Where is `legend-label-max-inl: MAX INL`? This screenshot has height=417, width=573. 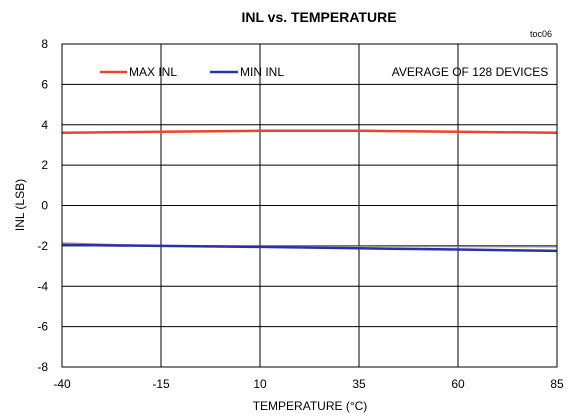 legend-label-max-inl: MAX INL is located at coordinates (153, 72).